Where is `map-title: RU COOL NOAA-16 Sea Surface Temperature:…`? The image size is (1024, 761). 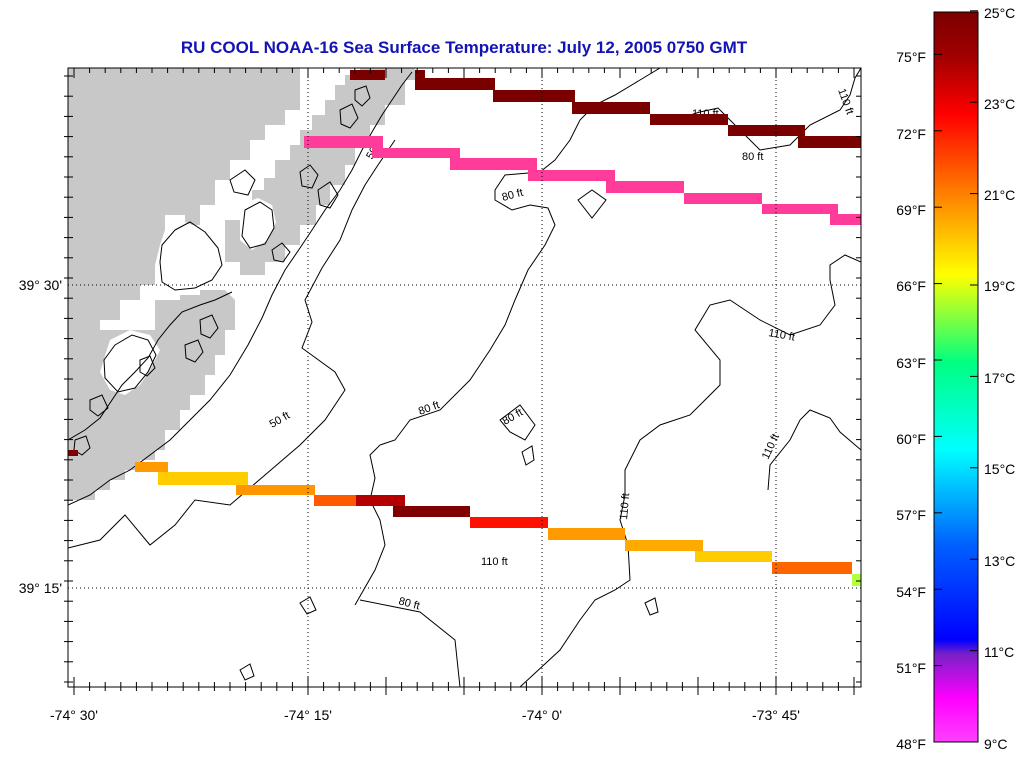
map-title: RU COOL NOAA-16 Sea Surface Temperature:… is located at coordinates (464, 47).